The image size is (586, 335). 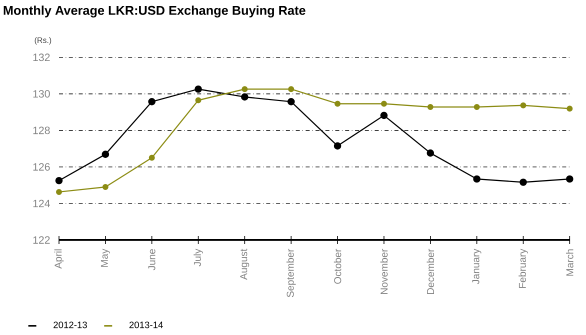 What do you see at coordinates (245, 264) in the screenshot?
I see `x-tick-label: August` at bounding box center [245, 264].